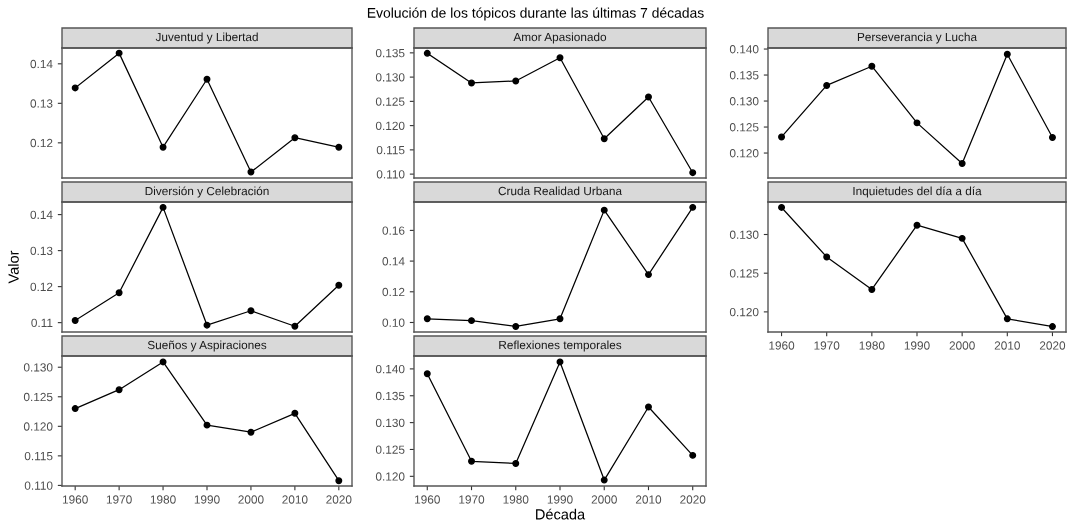 The height and width of the screenshot is (531, 1071). Describe the element at coordinates (207, 192) in the screenshot. I see `chart-title: Diversión y Celebración` at that location.